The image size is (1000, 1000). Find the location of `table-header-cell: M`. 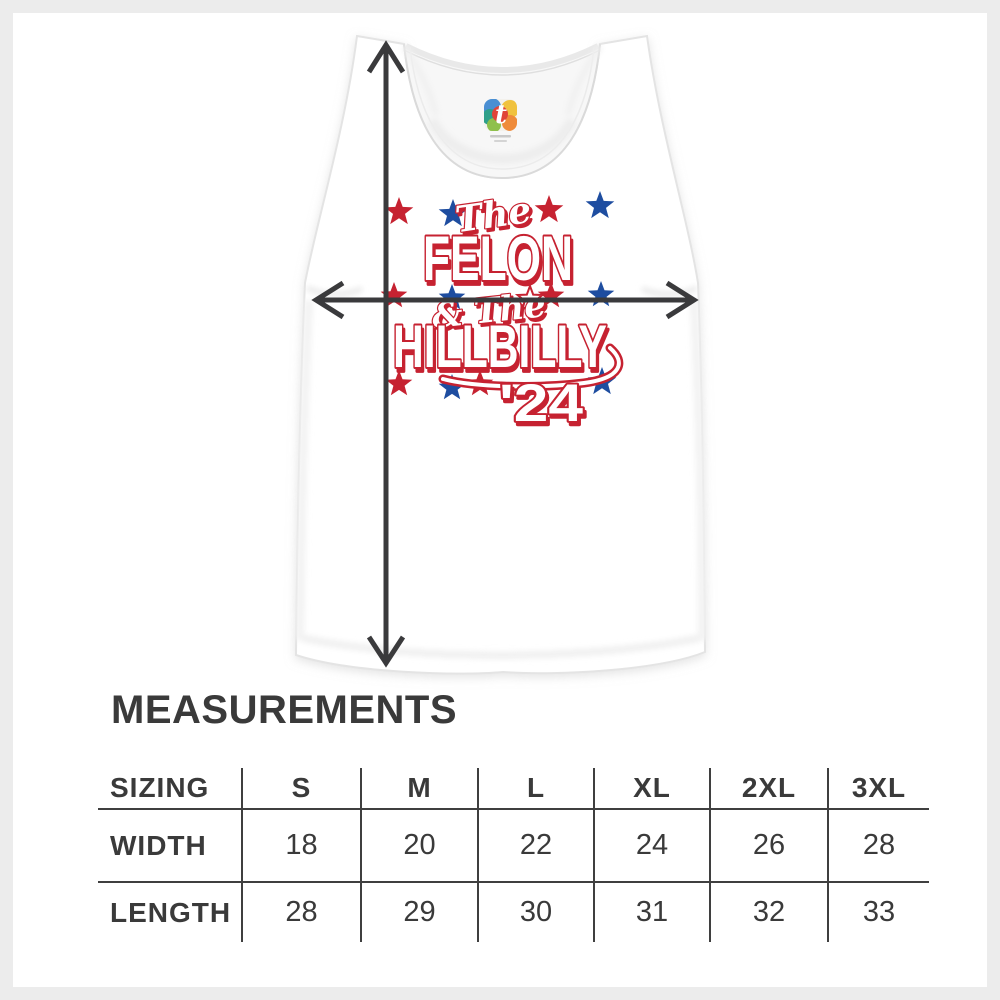

table-header-cell: M is located at coordinates (420, 789).